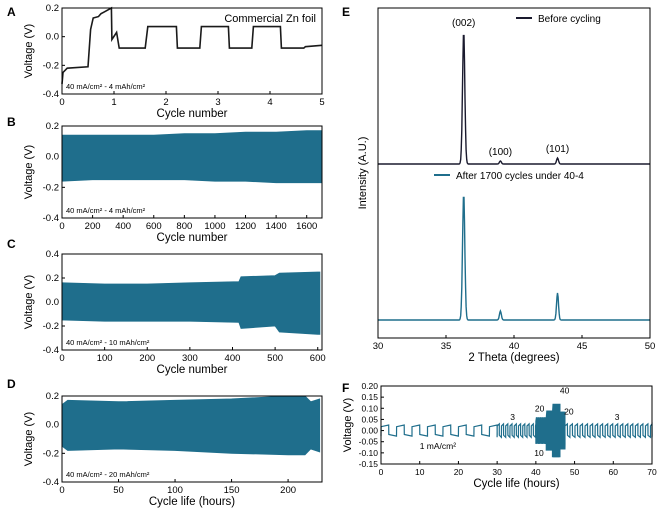 The image size is (661, 518). I want to click on peak-label: (002), so click(463, 23).